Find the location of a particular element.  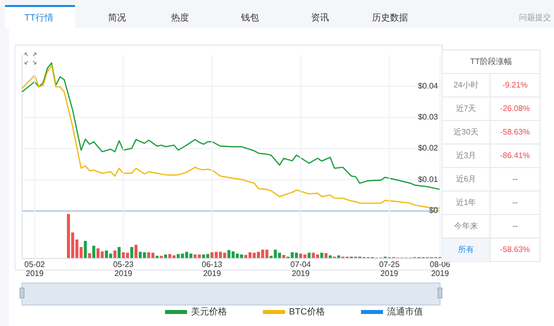

category-label: 钱包 is located at coordinates (249, 17).